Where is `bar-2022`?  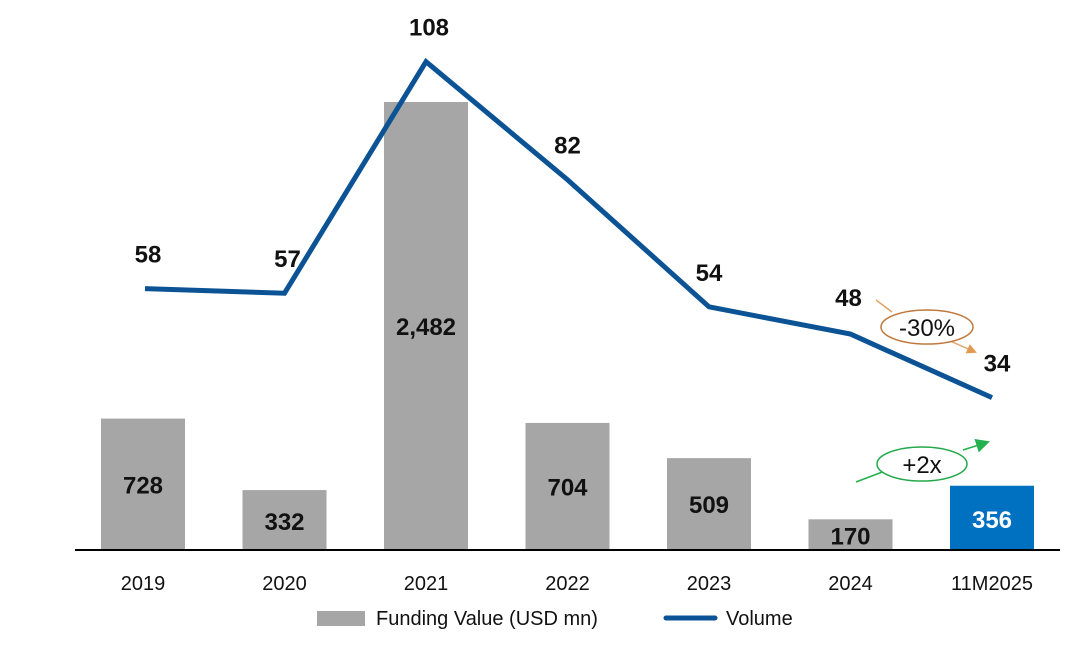 bar-2022 is located at coordinates (567, 486).